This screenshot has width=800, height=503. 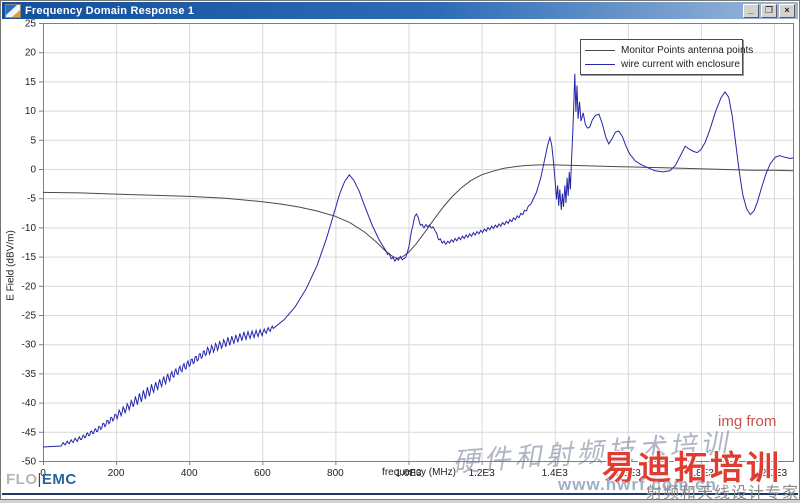 What do you see at coordinates (110, 10) in the screenshot?
I see `window-title: Frequency Domain Response 1` at bounding box center [110, 10].